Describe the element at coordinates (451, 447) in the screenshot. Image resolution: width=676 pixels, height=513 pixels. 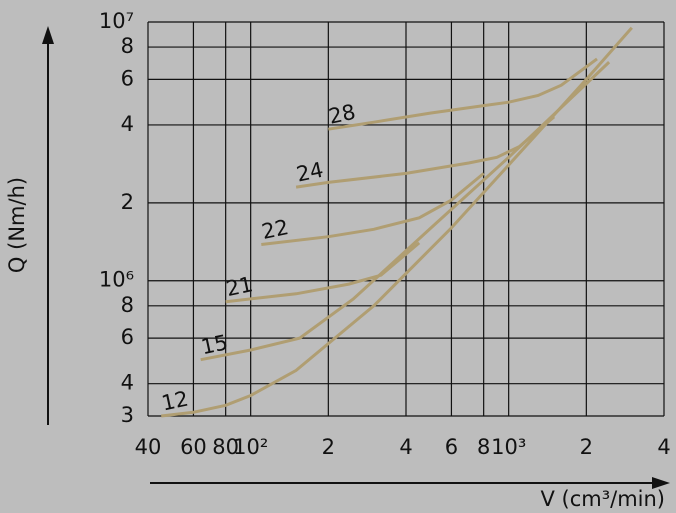
I see `x-tick-label: 6` at that location.